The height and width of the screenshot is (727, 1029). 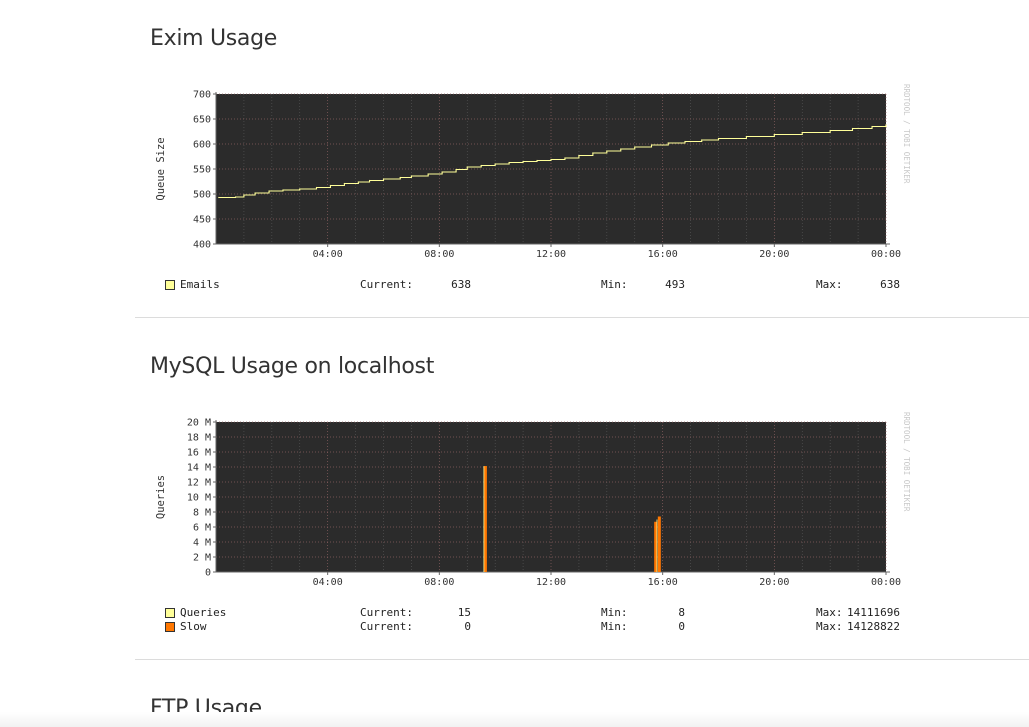 I want to click on page-bottom-shadow, so click(x=514, y=719).